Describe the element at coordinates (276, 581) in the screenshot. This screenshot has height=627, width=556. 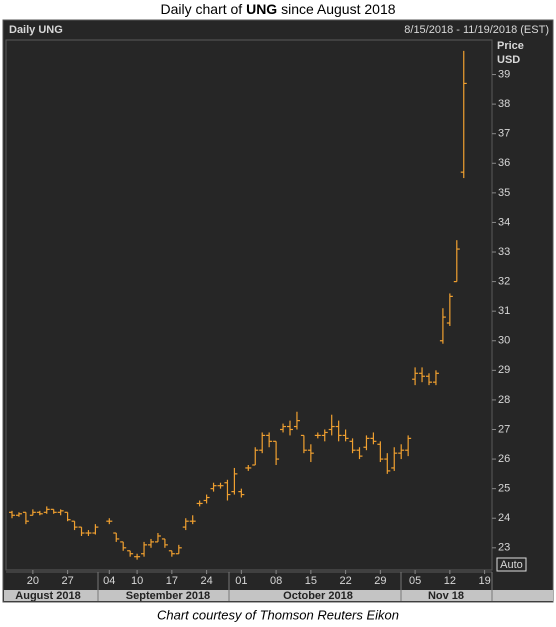
I see `x-tick-label: 08` at that location.